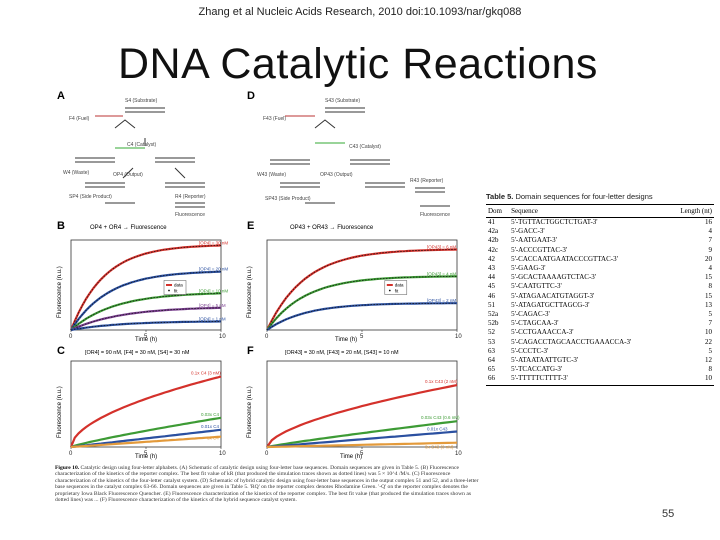 The width and height of the screenshot is (720, 540). What do you see at coordinates (491, 350) in the screenshot?
I see `cell-dom: 63` at bounding box center [491, 350].